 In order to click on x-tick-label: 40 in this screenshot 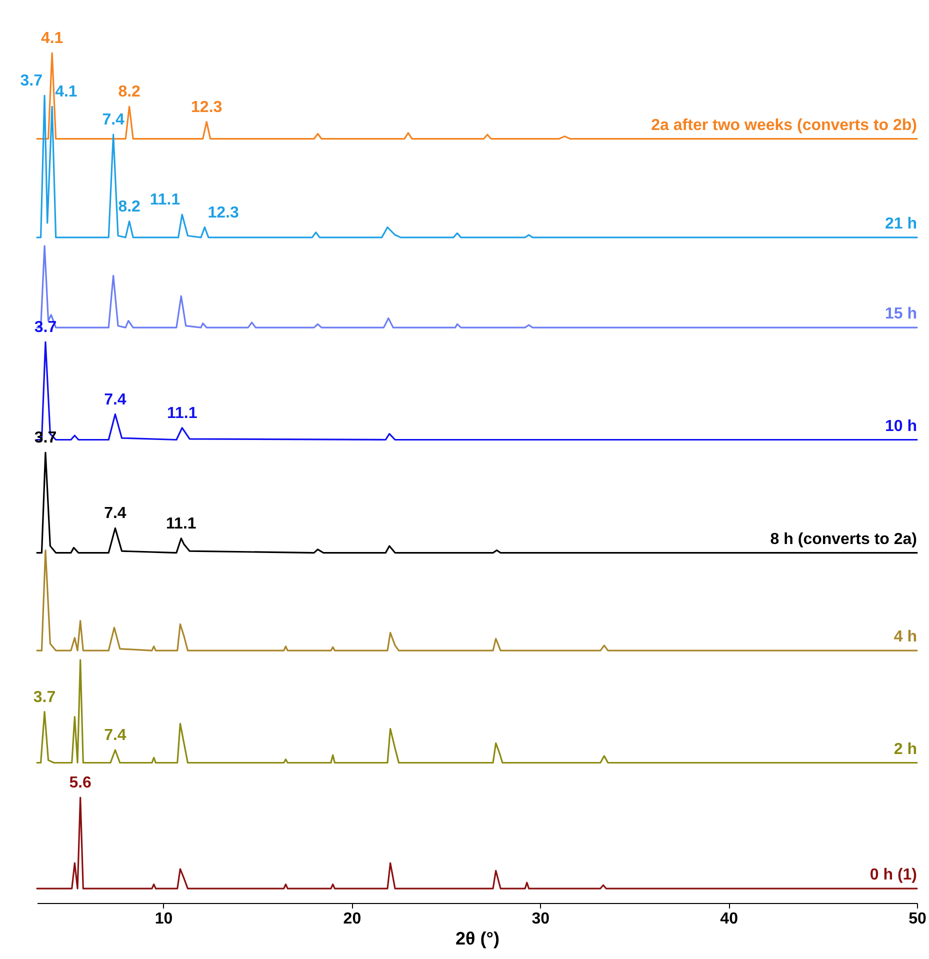, I will do `click(729, 919)`.